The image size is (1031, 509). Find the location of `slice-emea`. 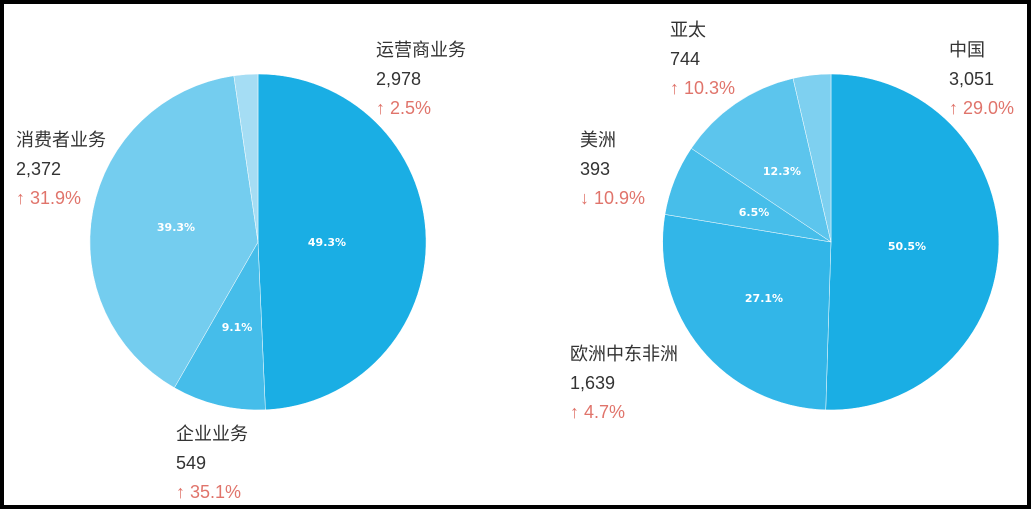

slice-emea is located at coordinates (747, 312).